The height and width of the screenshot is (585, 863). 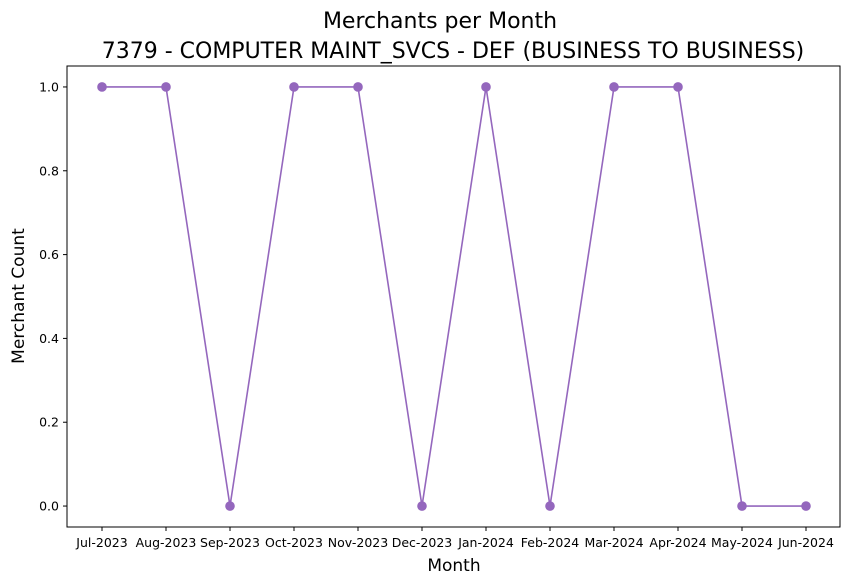 I want to click on x-tick-label: Jun-2024, so click(x=805, y=542).